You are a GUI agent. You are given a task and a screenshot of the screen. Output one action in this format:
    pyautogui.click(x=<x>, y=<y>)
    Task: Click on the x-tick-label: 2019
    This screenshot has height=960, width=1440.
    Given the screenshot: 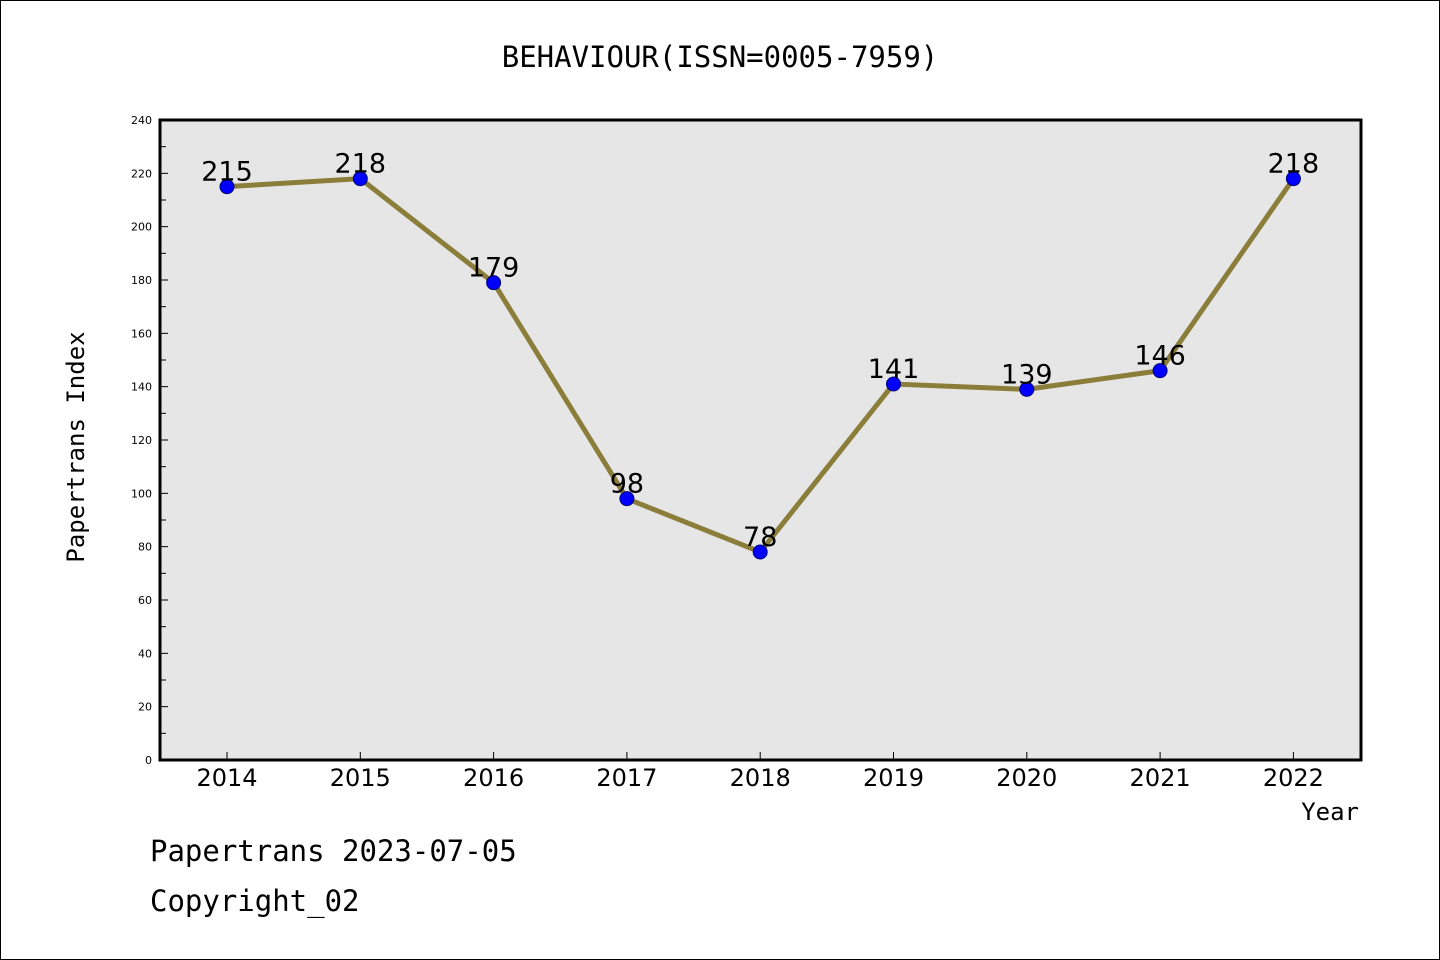 What is the action you would take?
    pyautogui.click(x=893, y=778)
    